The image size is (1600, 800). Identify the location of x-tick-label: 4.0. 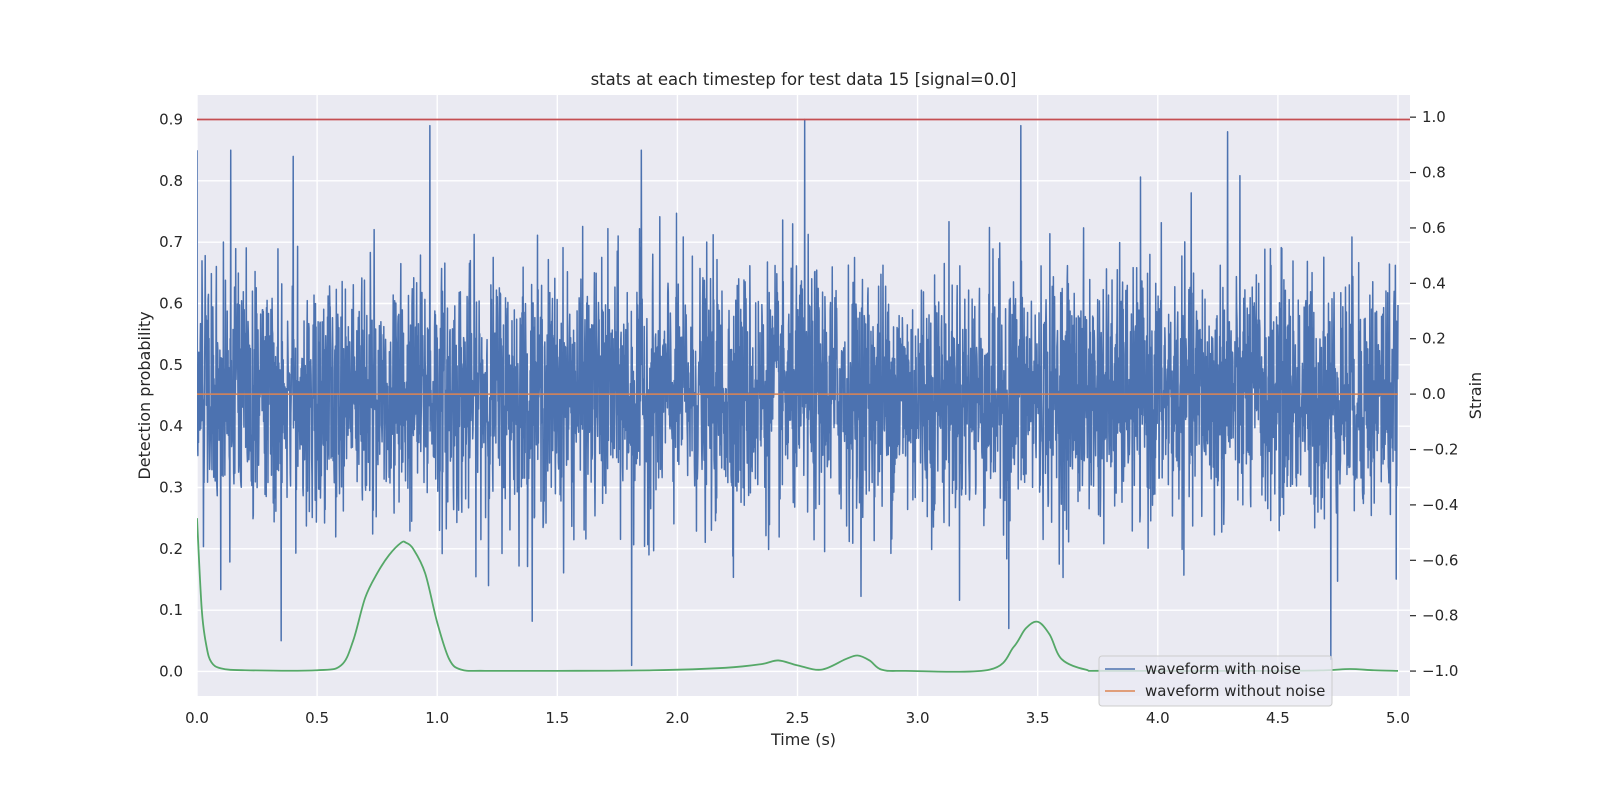
(1158, 718).